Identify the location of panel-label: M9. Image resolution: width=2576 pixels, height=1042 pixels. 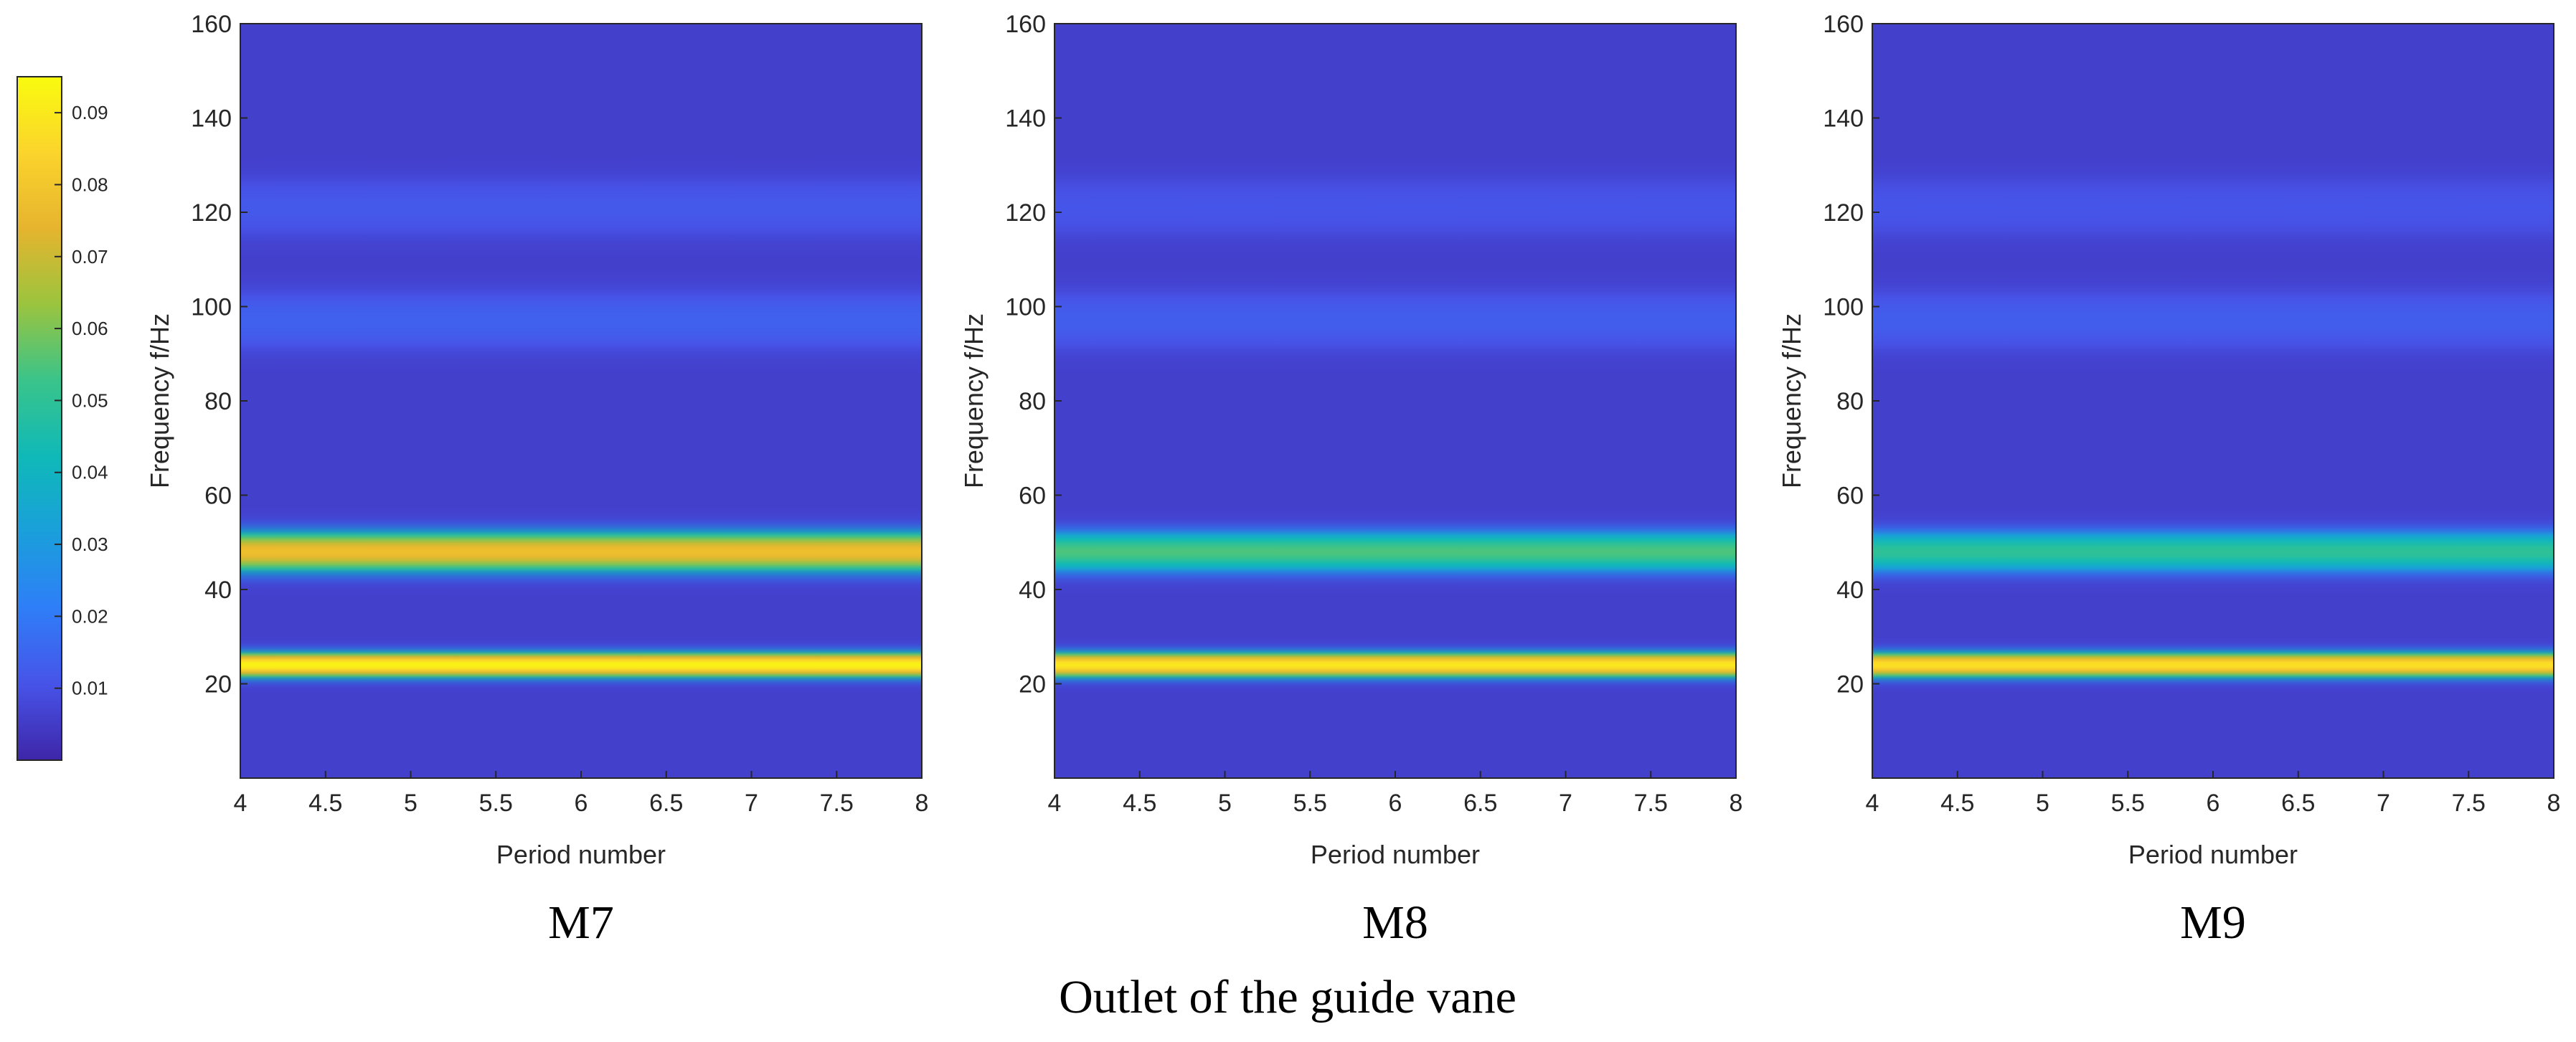
(2213, 922).